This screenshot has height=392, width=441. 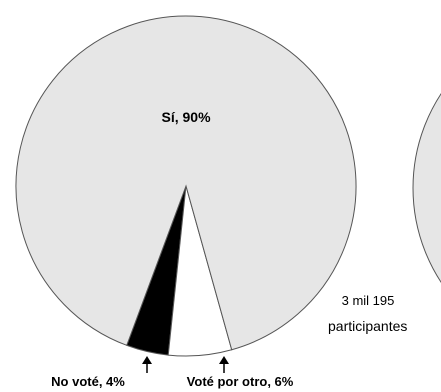 I want to click on slice-label-other-vote: Voté por otro, 6%, so click(x=240, y=381).